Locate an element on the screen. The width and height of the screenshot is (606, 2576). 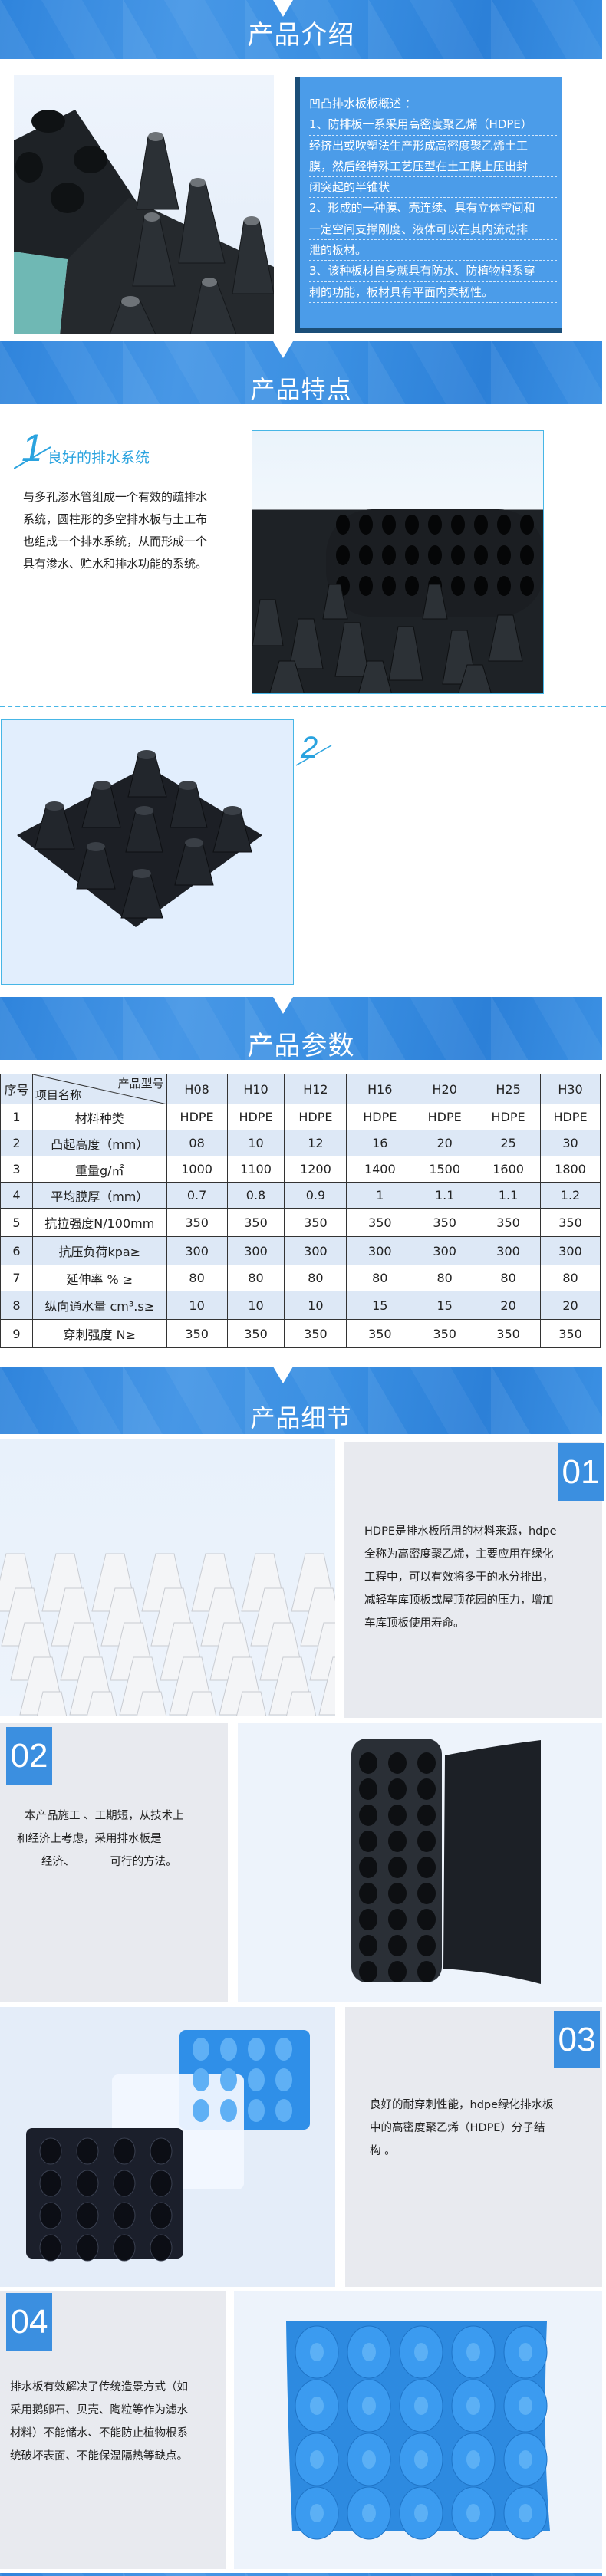
table-row: 3 重量g/㎡ 1000 1100 1200 1400 1500 1600 1800 is located at coordinates (300, 1169).